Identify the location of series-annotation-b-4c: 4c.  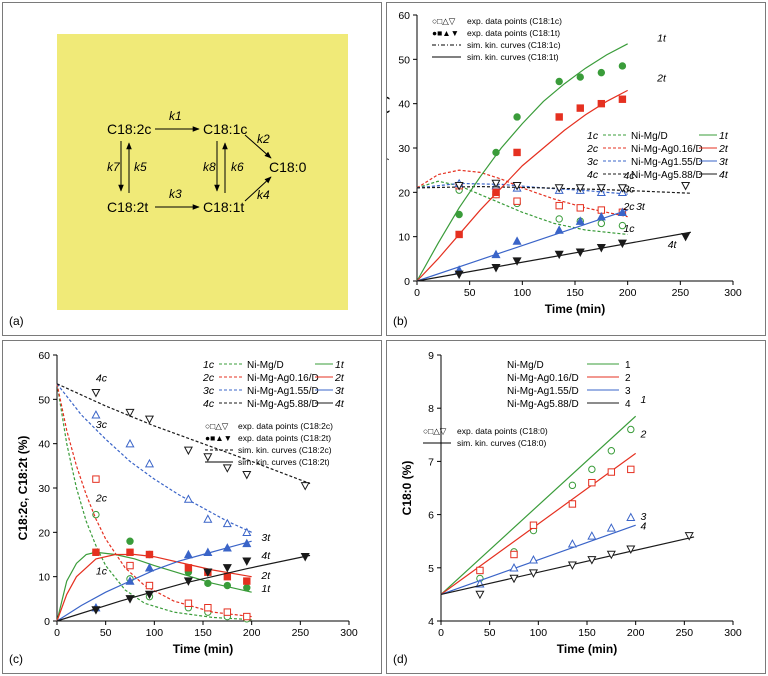
(629, 176).